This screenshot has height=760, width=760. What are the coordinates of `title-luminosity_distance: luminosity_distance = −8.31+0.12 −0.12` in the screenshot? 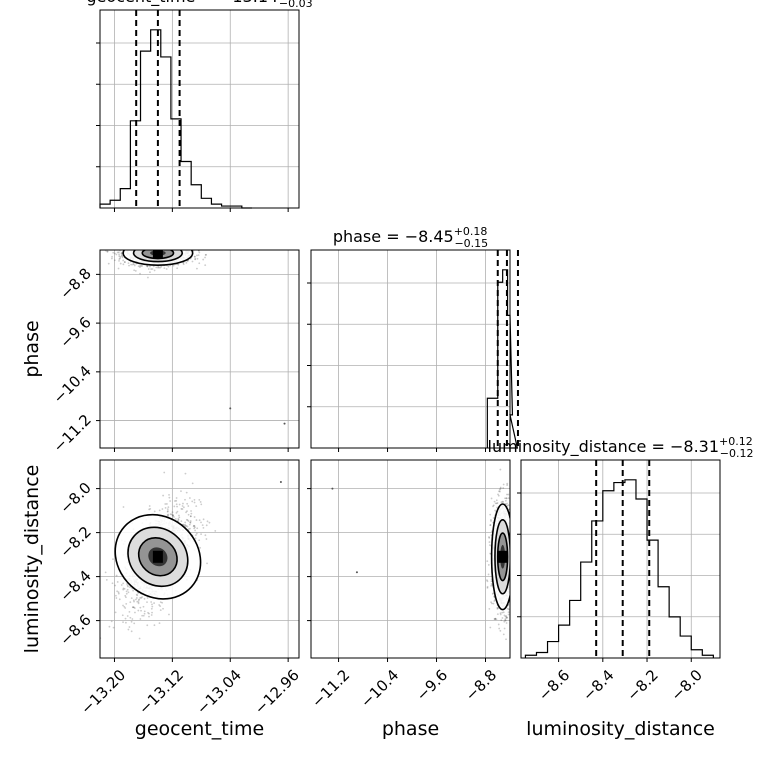 It's located at (621, 447).